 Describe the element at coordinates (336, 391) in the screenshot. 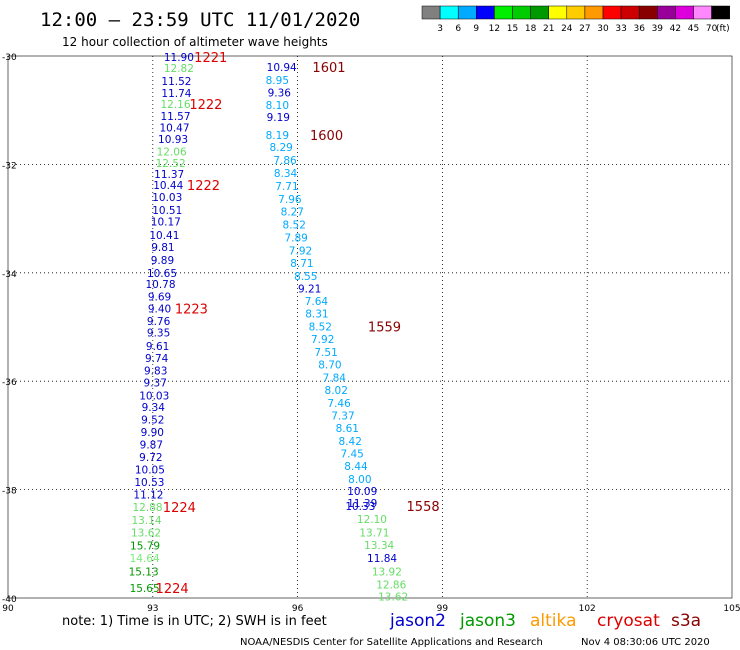

I see `data-point-label: 8.02` at that location.